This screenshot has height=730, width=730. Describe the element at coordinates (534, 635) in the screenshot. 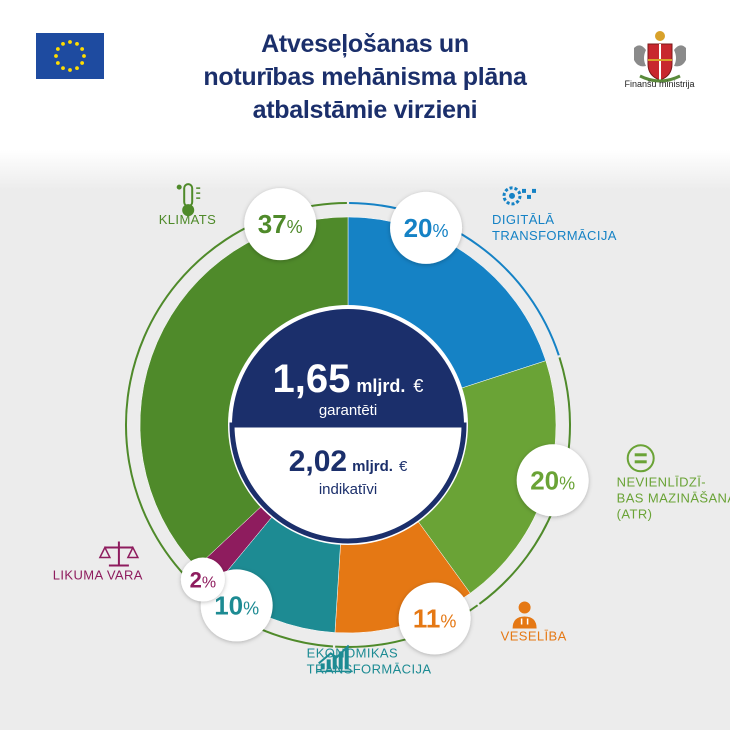

I see `category-label: VESELĪBA` at that location.